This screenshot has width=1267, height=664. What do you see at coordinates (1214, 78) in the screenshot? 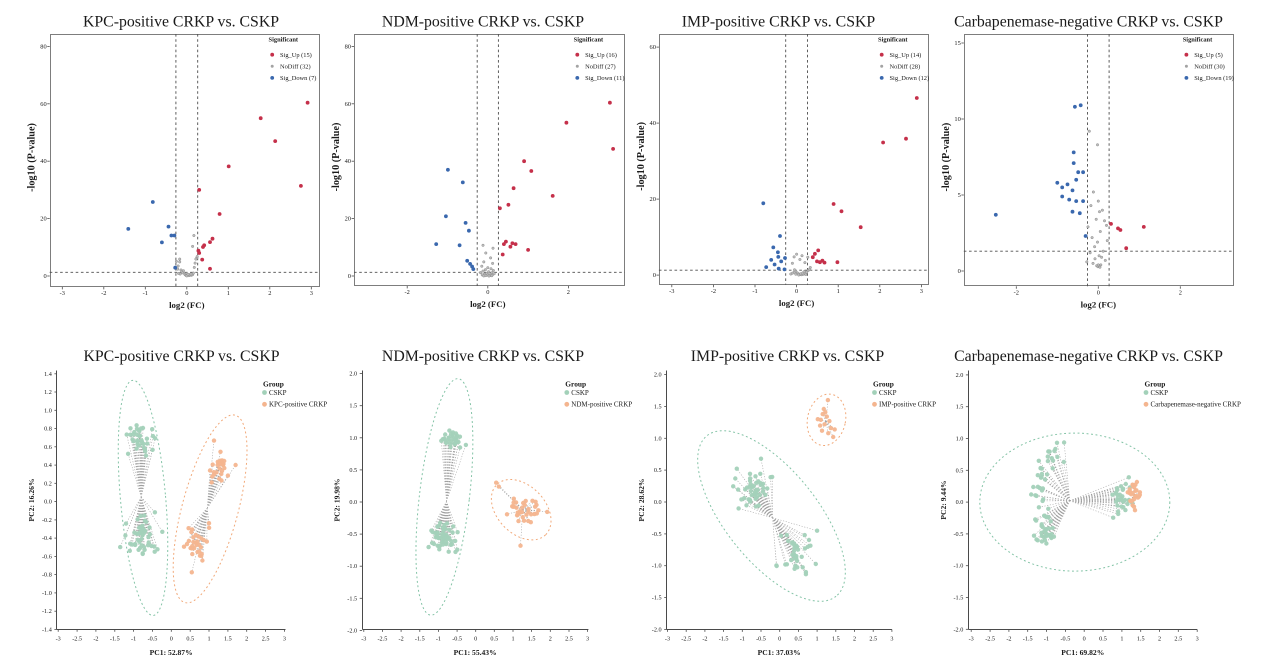
I see `svg-text: Sig_Down (19)` at bounding box center [1214, 78].